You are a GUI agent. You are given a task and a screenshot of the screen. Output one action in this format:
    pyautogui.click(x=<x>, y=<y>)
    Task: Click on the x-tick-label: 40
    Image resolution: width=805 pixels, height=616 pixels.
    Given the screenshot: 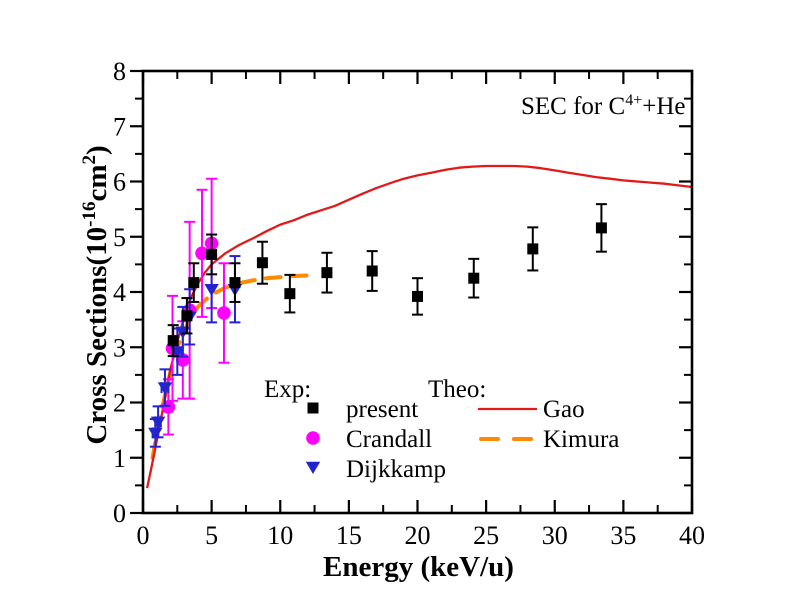 What is the action you would take?
    pyautogui.click(x=692, y=535)
    